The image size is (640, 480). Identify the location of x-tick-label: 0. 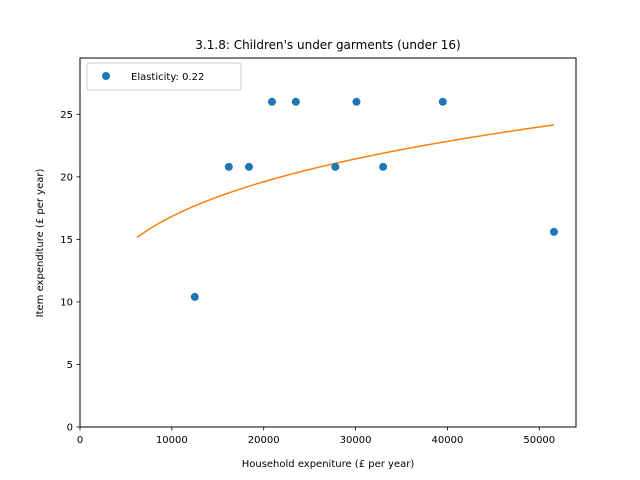
(80, 440).